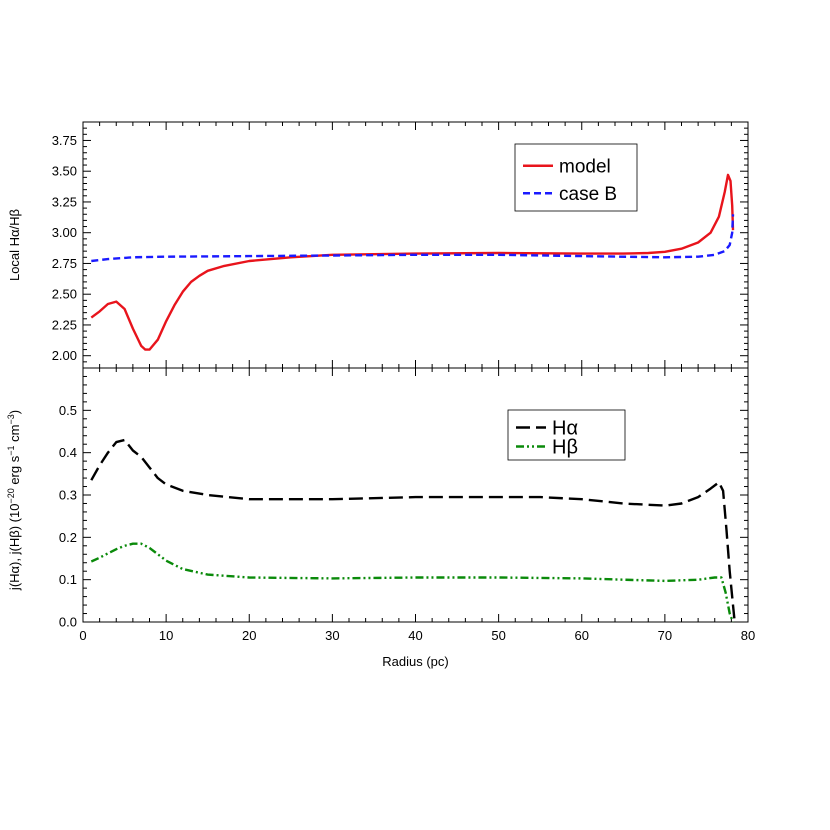 This screenshot has height=830, width=830. What do you see at coordinates (665, 635) in the screenshot?
I see `x-tick-label: 70` at bounding box center [665, 635].